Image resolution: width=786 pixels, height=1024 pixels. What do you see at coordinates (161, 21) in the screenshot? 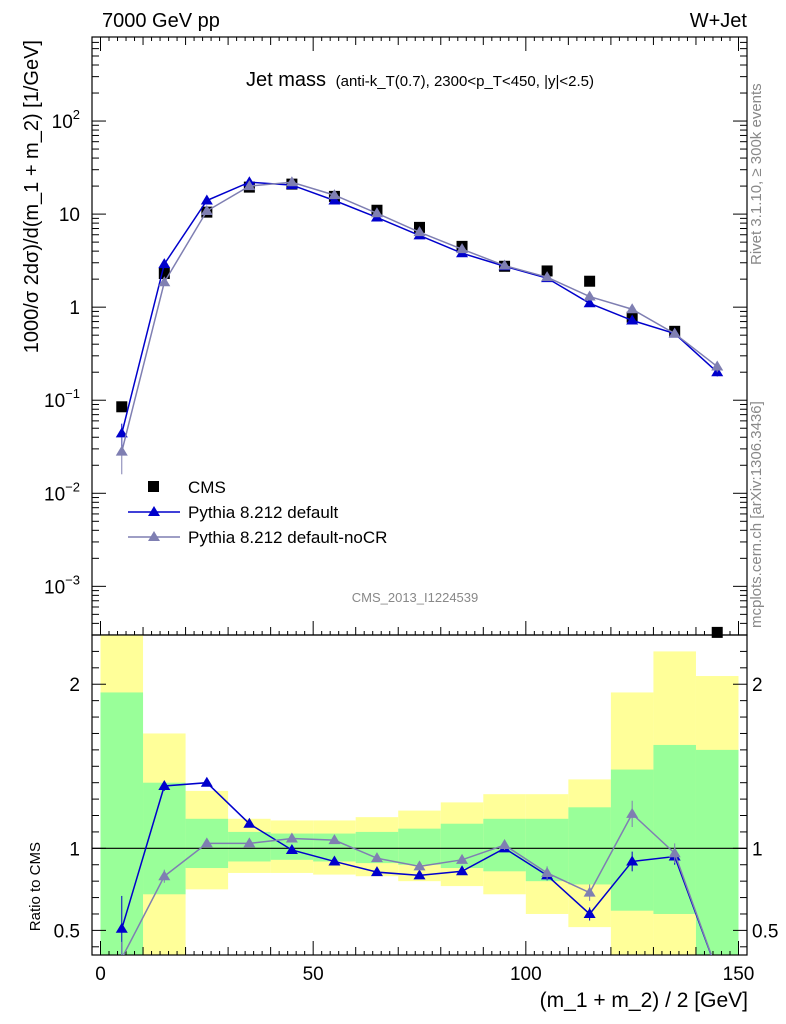
I see `header-left: 7000 GeV pp` at bounding box center [161, 21].